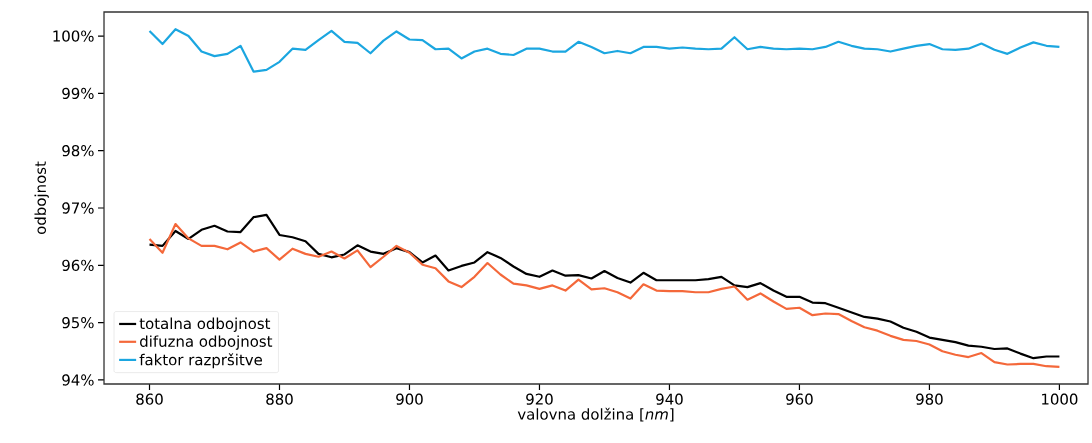 The image size is (1092, 443). Describe the element at coordinates (279, 399) in the screenshot. I see `x-tick-label: 880` at that location.